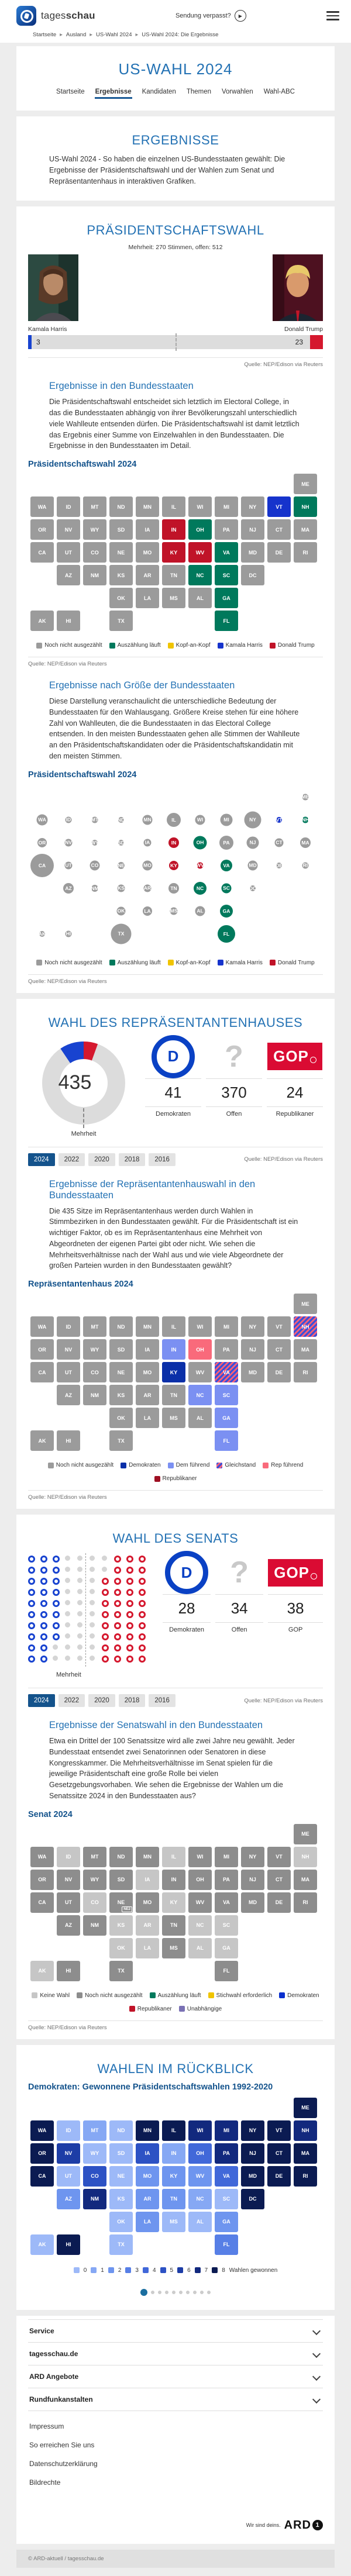  What do you see at coordinates (226, 819) in the screenshot?
I see `state-bubble-MI: MI` at bounding box center [226, 819].